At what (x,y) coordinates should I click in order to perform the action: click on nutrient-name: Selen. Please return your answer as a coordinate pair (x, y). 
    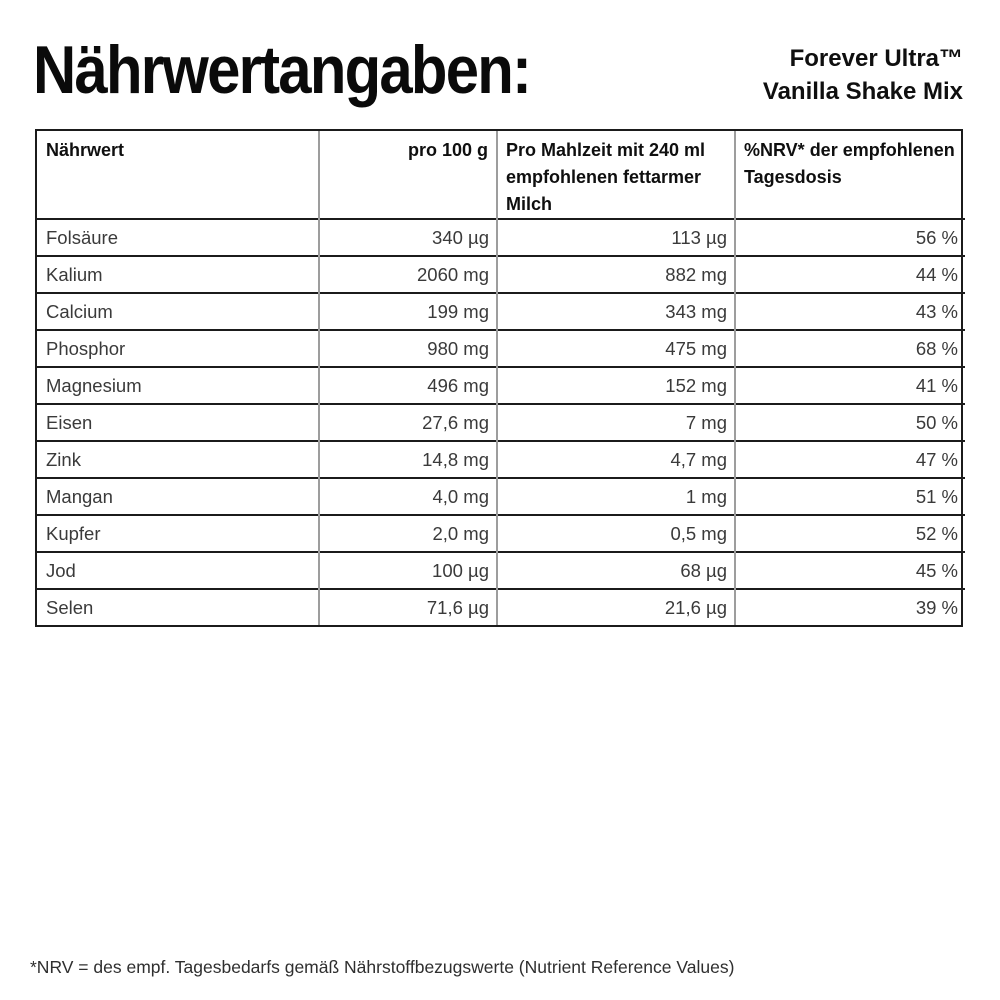
    Looking at the image, I should click on (178, 606).